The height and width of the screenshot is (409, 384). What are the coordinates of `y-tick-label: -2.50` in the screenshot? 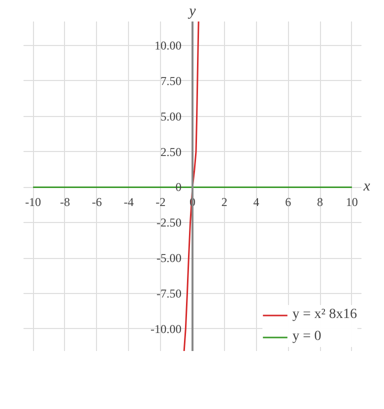 It's located at (169, 223).